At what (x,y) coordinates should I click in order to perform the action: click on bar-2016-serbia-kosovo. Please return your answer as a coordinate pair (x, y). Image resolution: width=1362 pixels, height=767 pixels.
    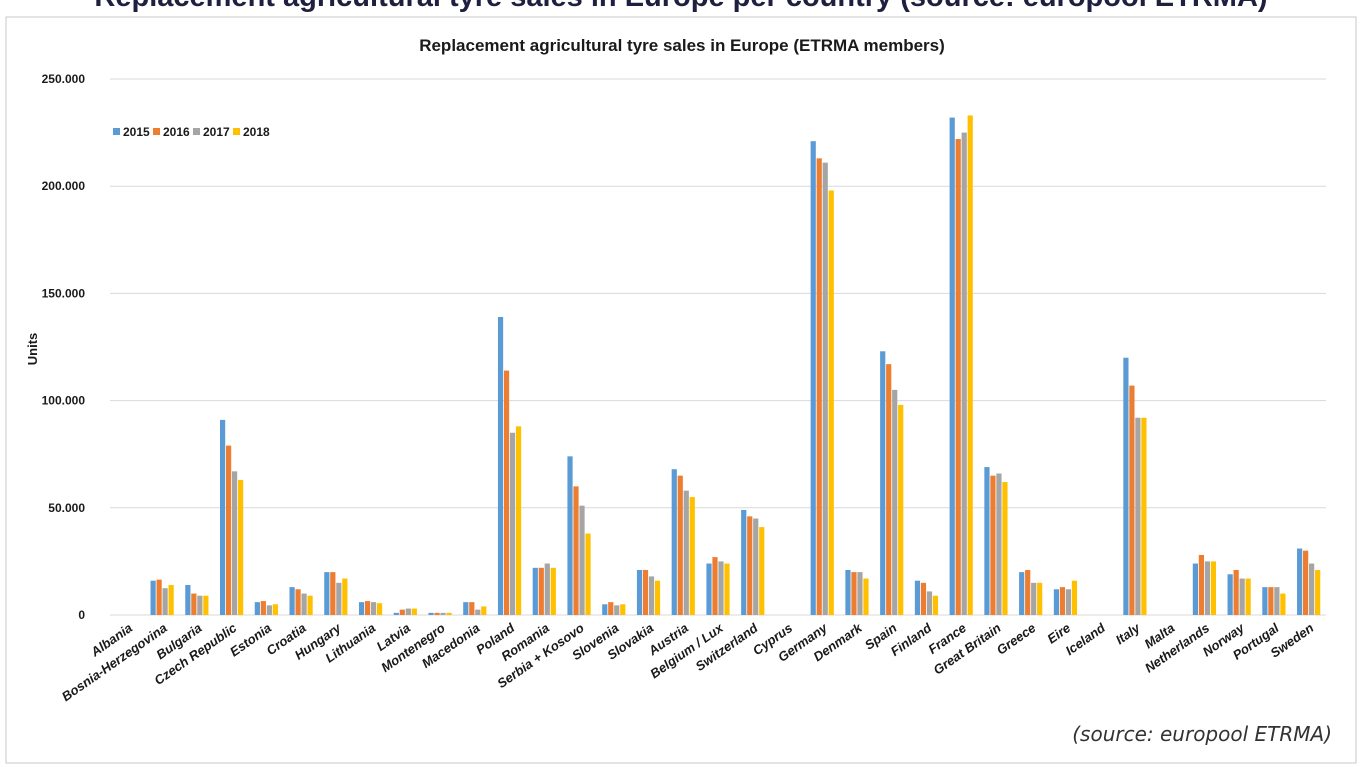
    Looking at the image, I should click on (576, 550).